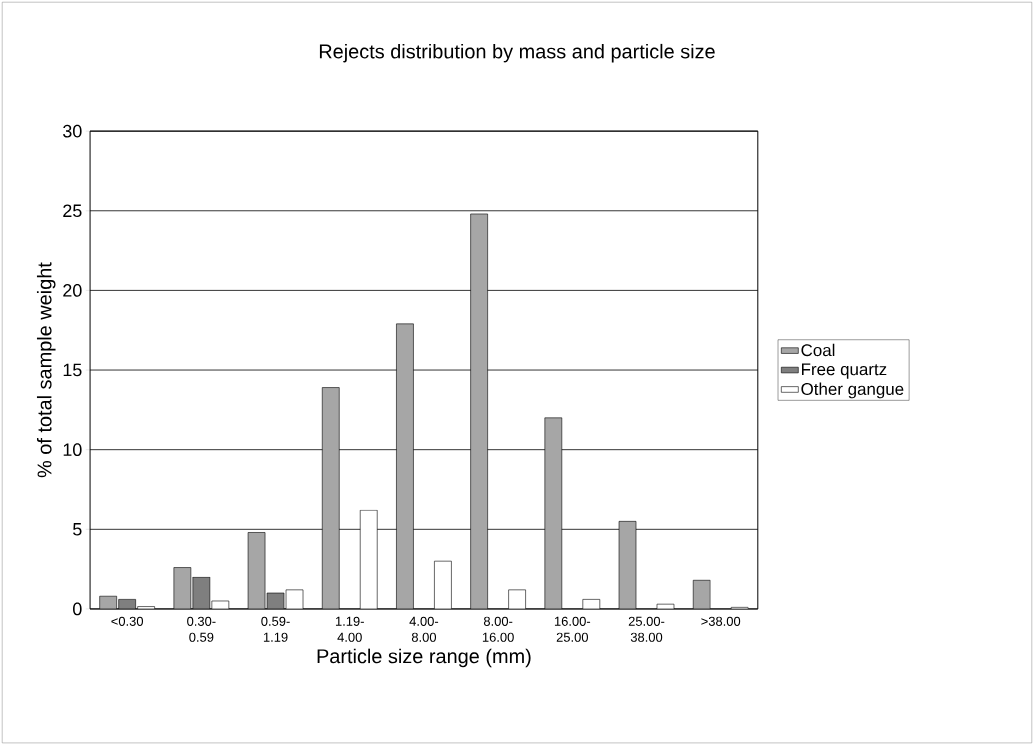 Image resolution: width=1034 pixels, height=745 pixels. What do you see at coordinates (72, 370) in the screenshot?
I see `y-tick-label: 15` at bounding box center [72, 370].